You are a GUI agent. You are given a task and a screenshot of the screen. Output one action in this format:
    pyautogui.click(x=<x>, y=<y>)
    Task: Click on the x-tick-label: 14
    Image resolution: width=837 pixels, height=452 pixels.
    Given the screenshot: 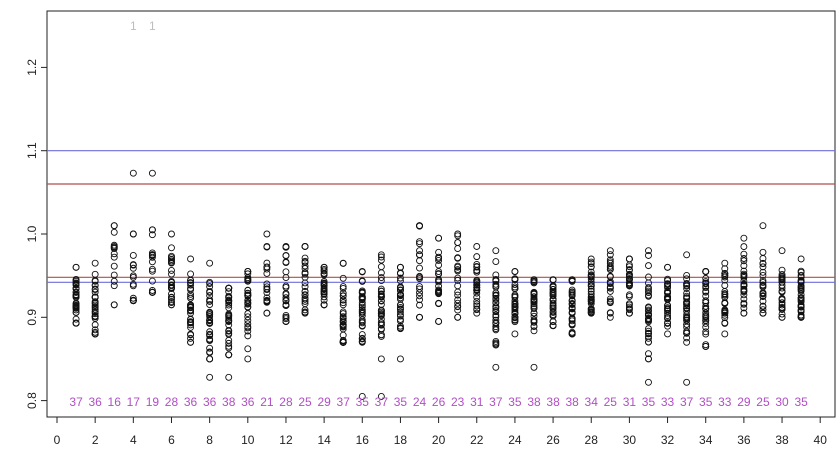 What is the action you would take?
    pyautogui.click(x=324, y=440)
    